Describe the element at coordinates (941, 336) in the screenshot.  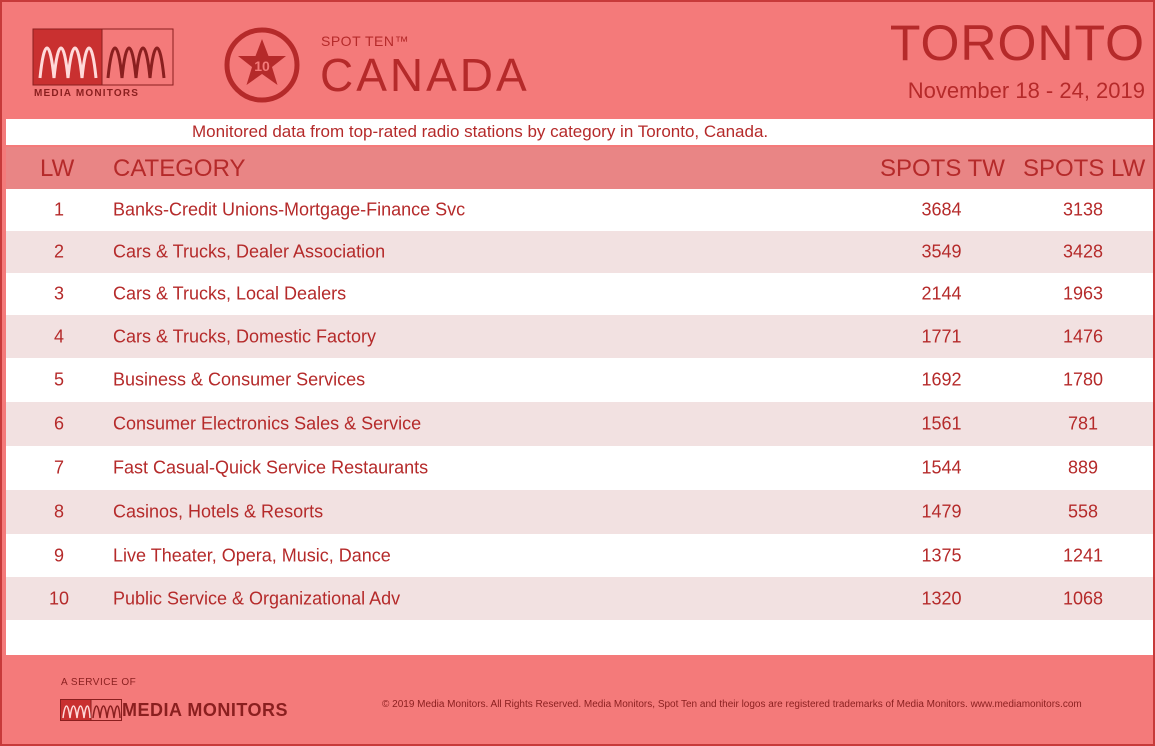
I see `row-spots-tw: 1771` at that location.